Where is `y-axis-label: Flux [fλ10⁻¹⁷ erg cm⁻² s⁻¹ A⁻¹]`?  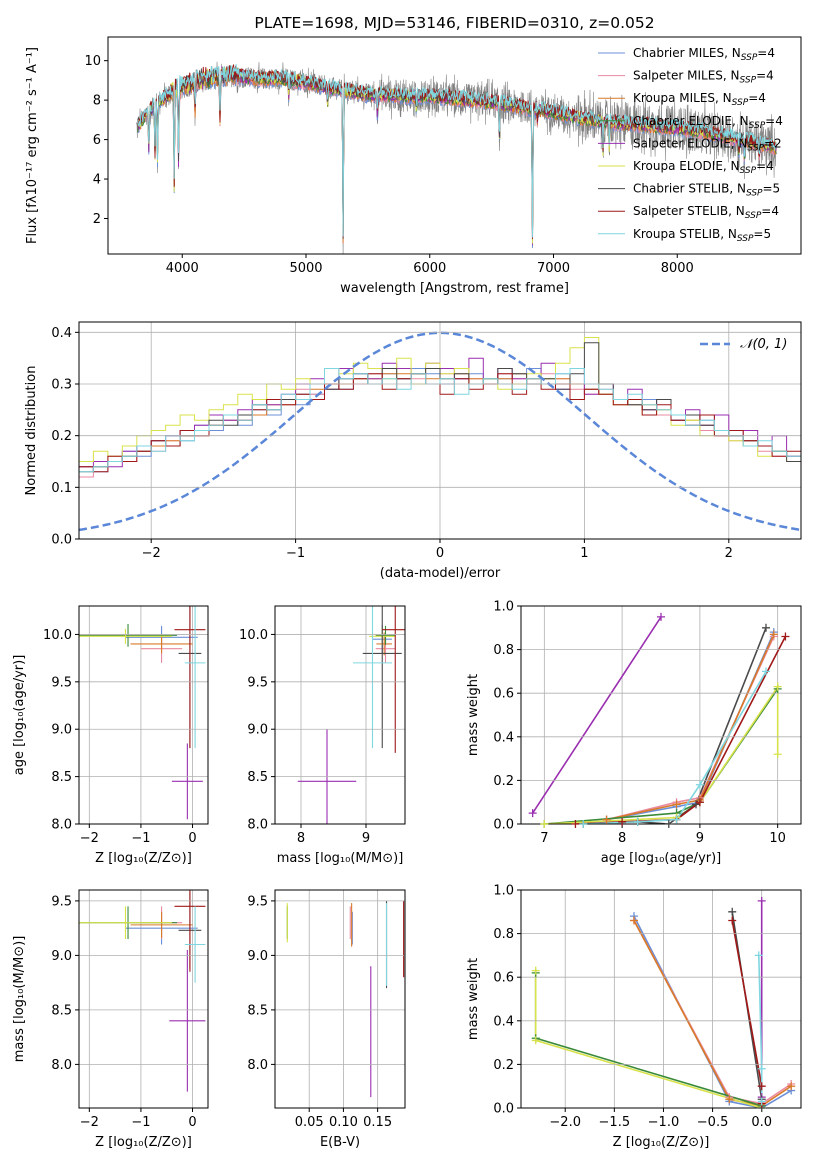 y-axis-label: Flux [fλ10⁻¹⁷ erg cm⁻² s⁻¹ A⁻¹] is located at coordinates (32, 145).